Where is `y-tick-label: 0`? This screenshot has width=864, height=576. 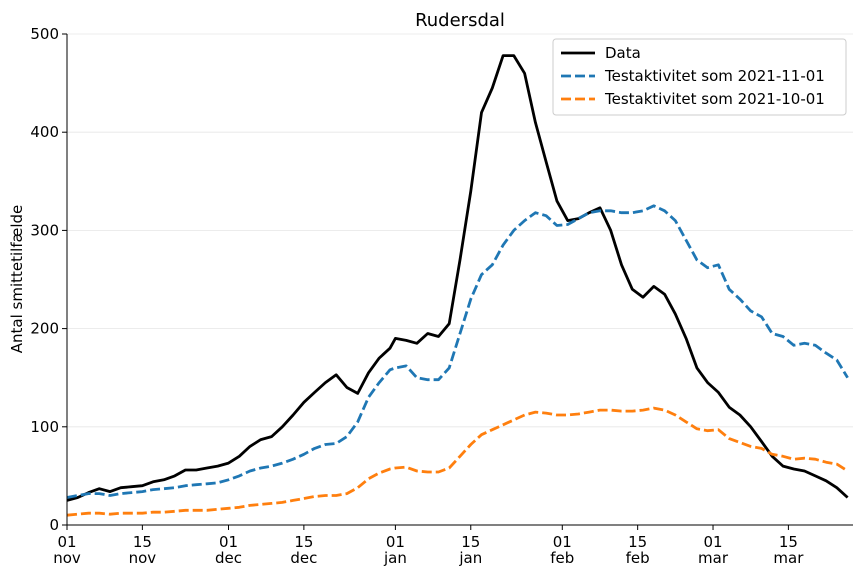
y-tick-label: 0 is located at coordinates (54, 525).